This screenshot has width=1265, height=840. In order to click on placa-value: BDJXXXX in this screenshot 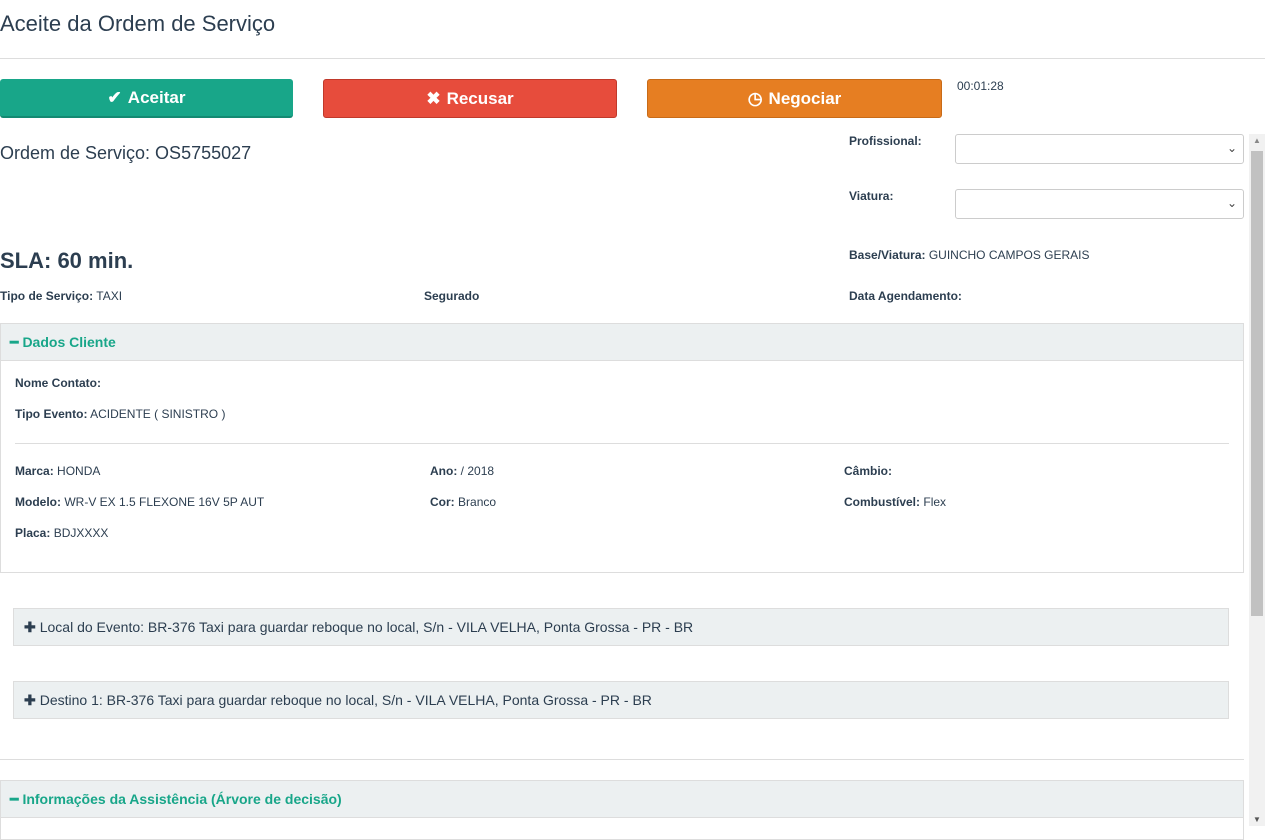, I will do `click(81, 533)`.